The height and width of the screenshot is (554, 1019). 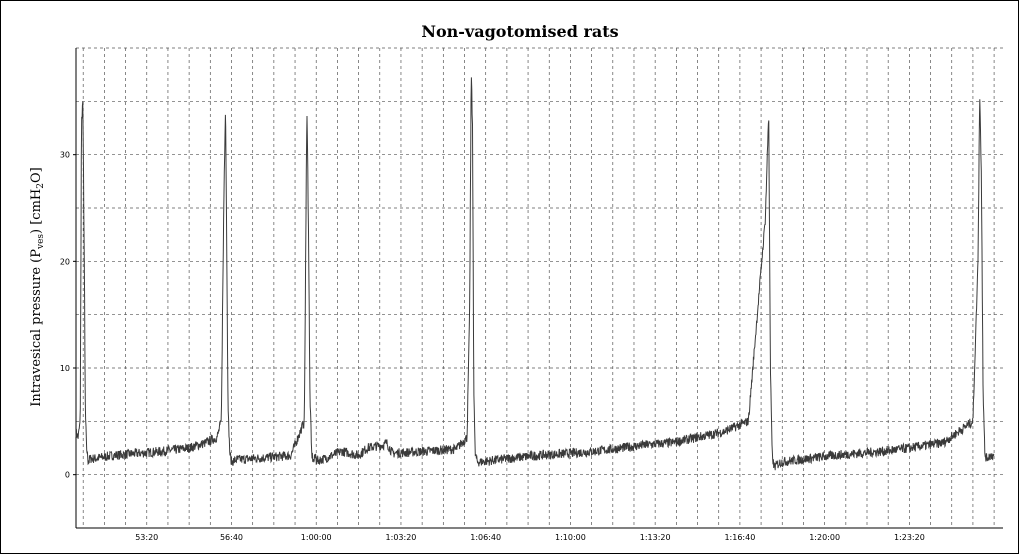 What do you see at coordinates (36, 175) in the screenshot?
I see `y-axis-label-end: O]` at bounding box center [36, 175].